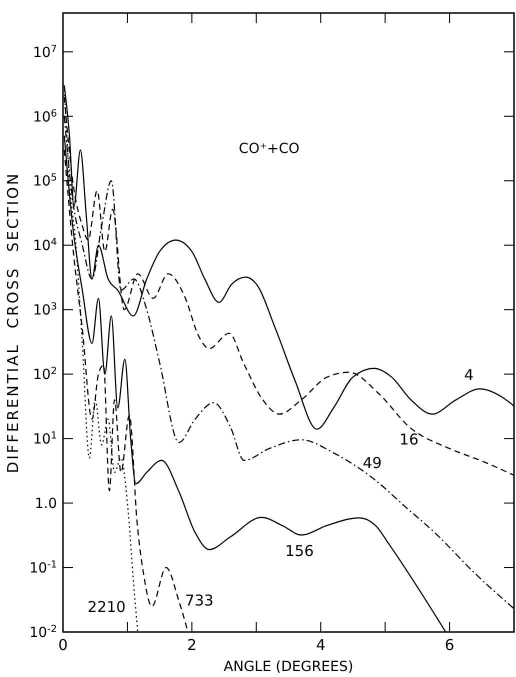  I want to click on y-tick-label: 10$^{3}$, so click(44, 310).